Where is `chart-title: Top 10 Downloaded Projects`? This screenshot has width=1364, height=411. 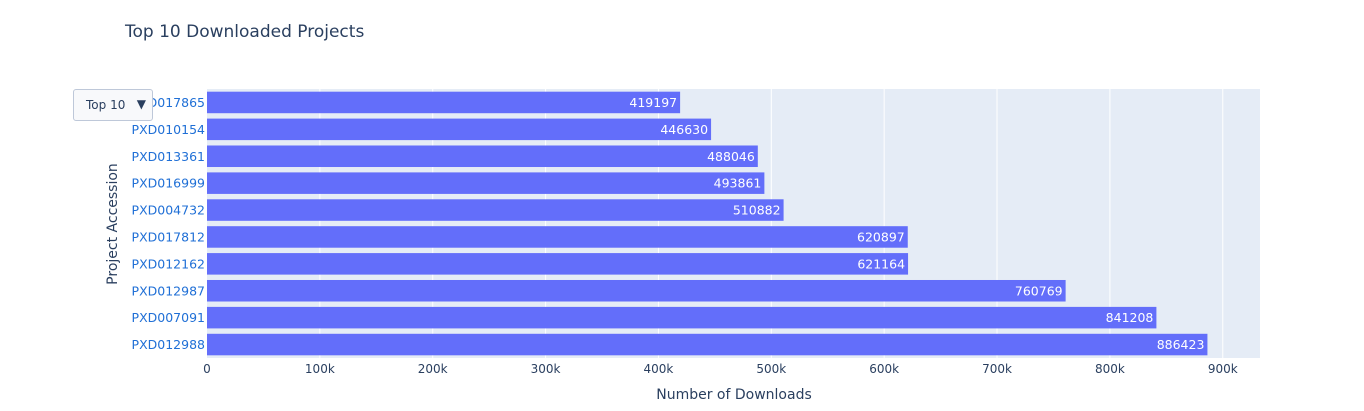
chart-title: Top 10 Downloaded Projects is located at coordinates (245, 32).